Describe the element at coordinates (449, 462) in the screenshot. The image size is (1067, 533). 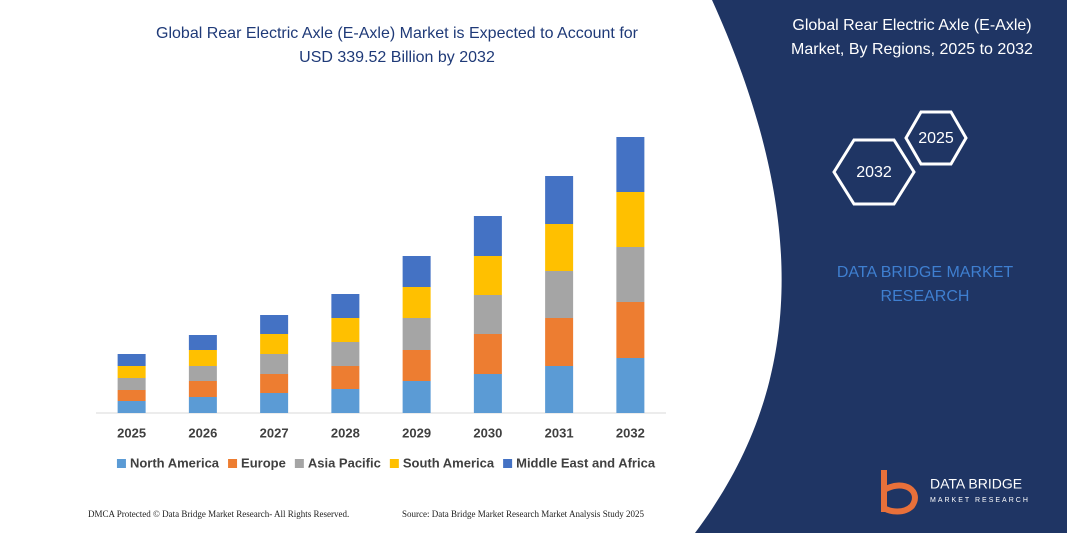
I see `legend-label: South America` at that location.